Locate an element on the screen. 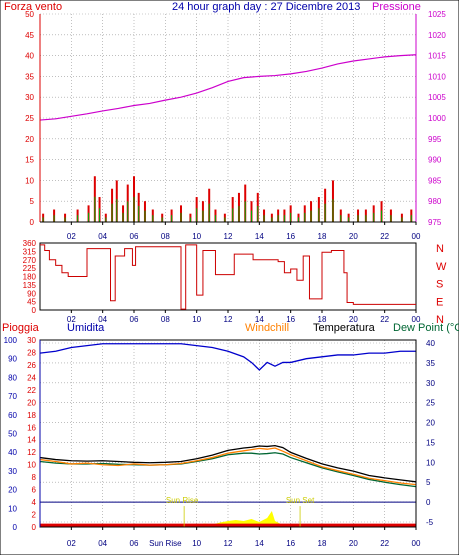 This screenshot has width=459, height=555. pioggia-tick-label: 10 is located at coordinates (31, 465).